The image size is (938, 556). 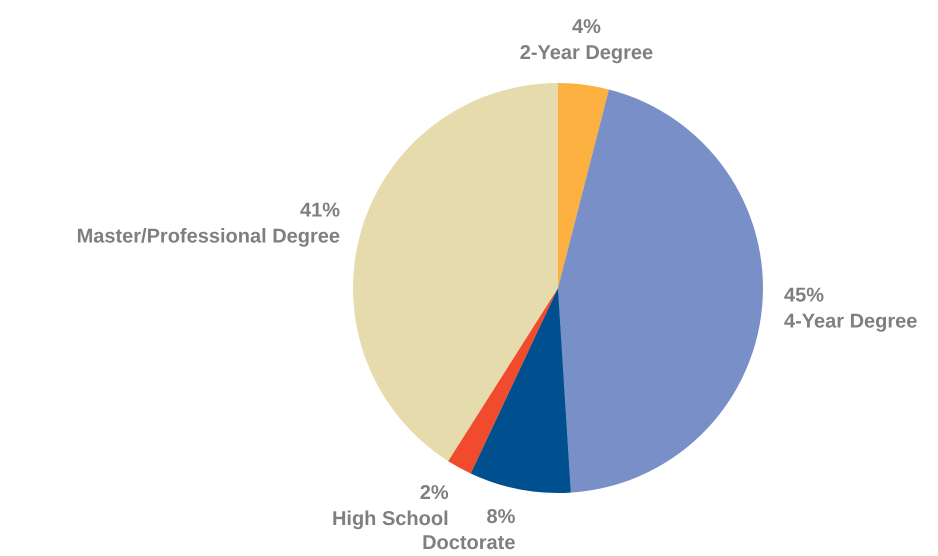 What do you see at coordinates (469, 543) in the screenshot?
I see `slice-label: Doctorate` at bounding box center [469, 543].